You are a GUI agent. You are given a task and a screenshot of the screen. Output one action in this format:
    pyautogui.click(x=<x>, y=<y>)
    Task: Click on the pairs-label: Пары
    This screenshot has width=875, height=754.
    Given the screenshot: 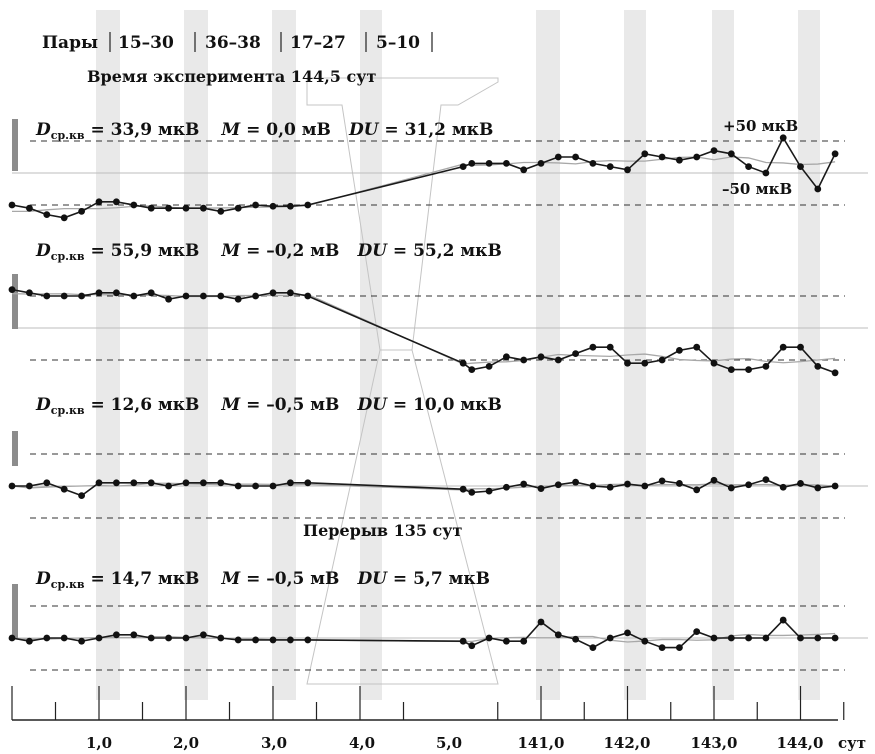 What is the action you would take?
    pyautogui.click(x=70, y=43)
    